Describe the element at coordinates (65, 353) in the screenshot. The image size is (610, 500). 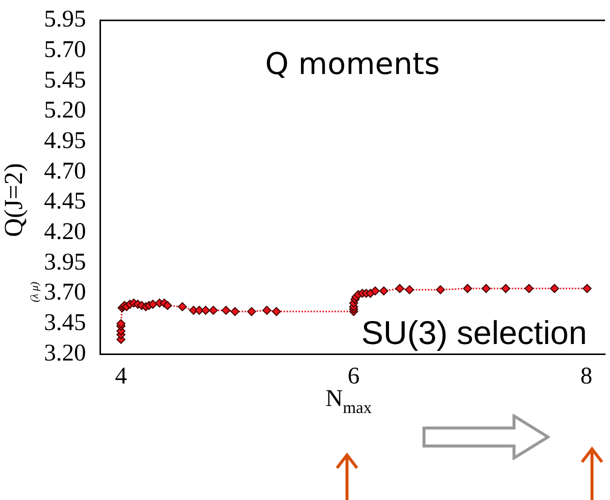
I see `y-tick-label: 3.20` at that location.